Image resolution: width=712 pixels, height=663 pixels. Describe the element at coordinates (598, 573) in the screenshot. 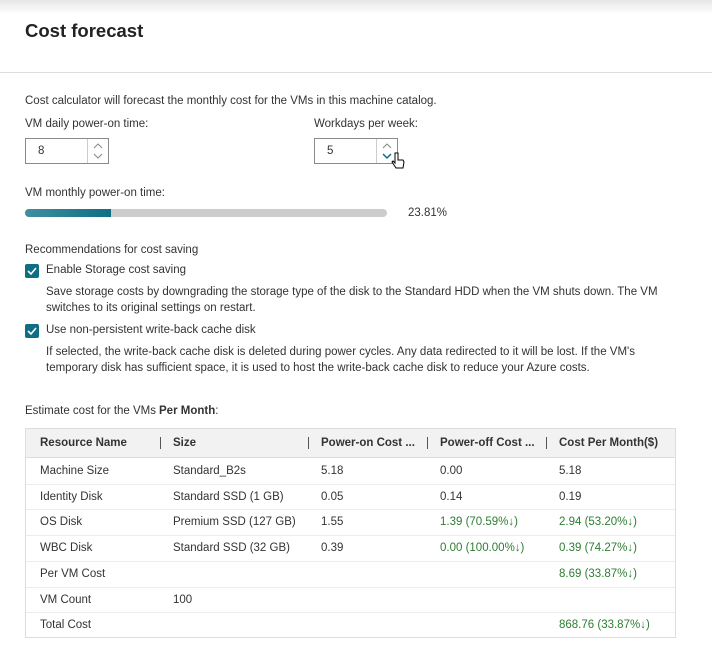

I see `table-cell: 8.69 (33.87%↓)` at that location.